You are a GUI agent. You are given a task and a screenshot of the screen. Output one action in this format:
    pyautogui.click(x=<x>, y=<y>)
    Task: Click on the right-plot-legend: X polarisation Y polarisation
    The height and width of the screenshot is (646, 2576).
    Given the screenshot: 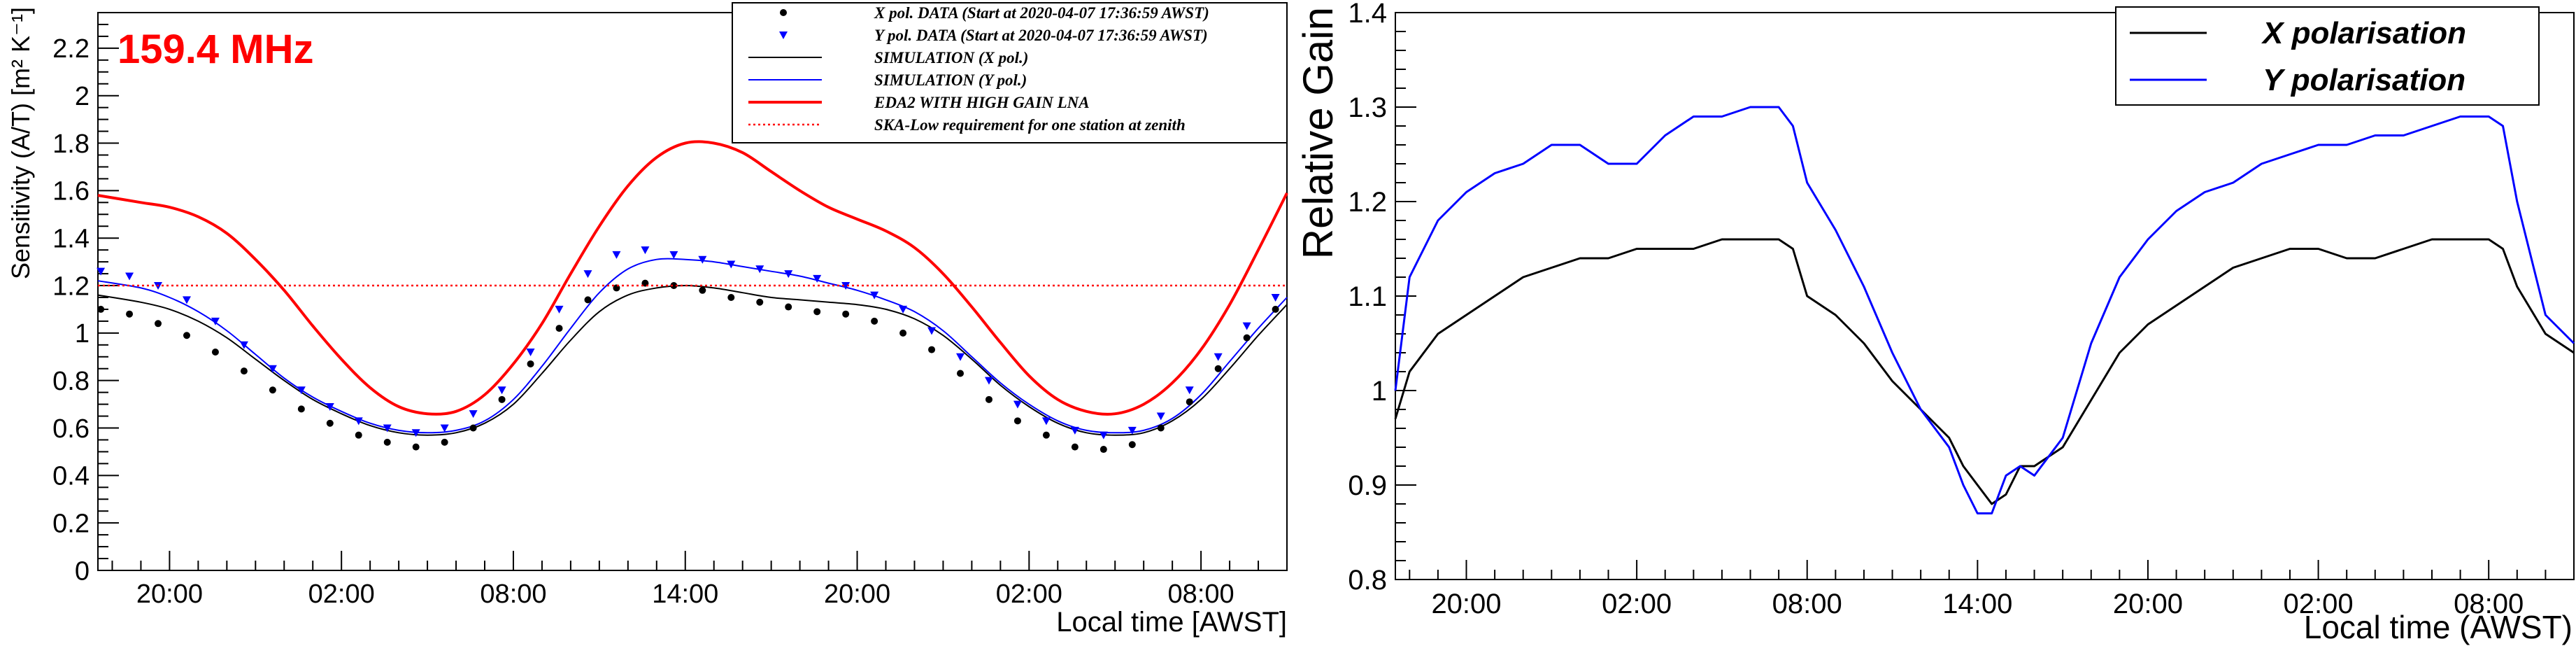 What is the action you would take?
    pyautogui.click(x=2327, y=56)
    